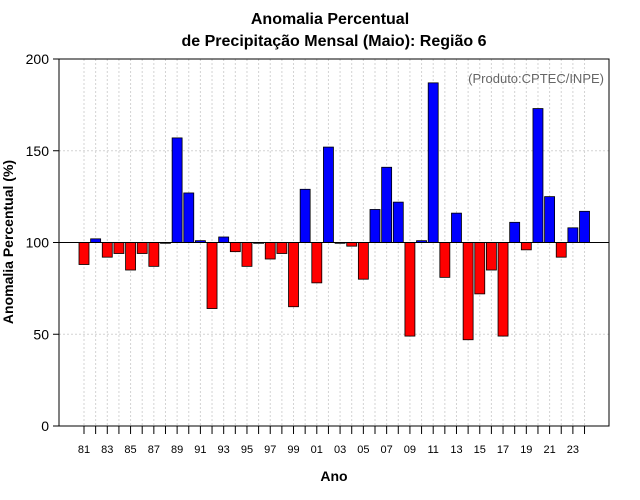 This screenshot has height=500, width=640. I want to click on x-tick-label: 89, so click(177, 450).